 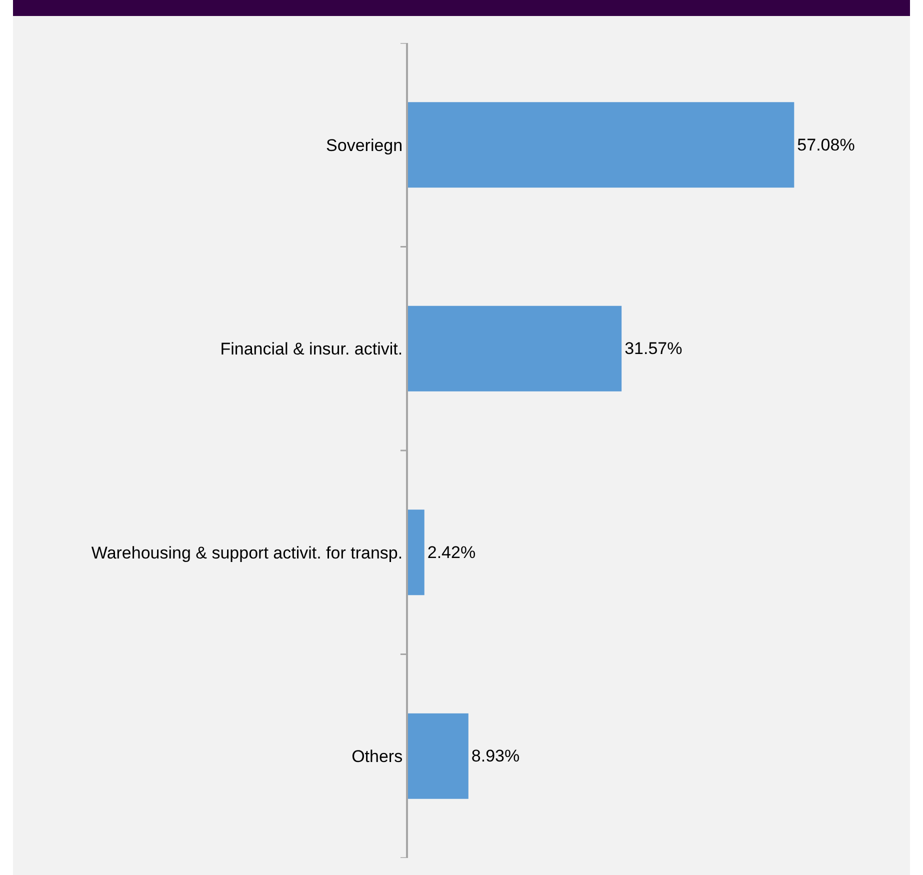 I want to click on data-label: 57.08%, so click(x=826, y=144).